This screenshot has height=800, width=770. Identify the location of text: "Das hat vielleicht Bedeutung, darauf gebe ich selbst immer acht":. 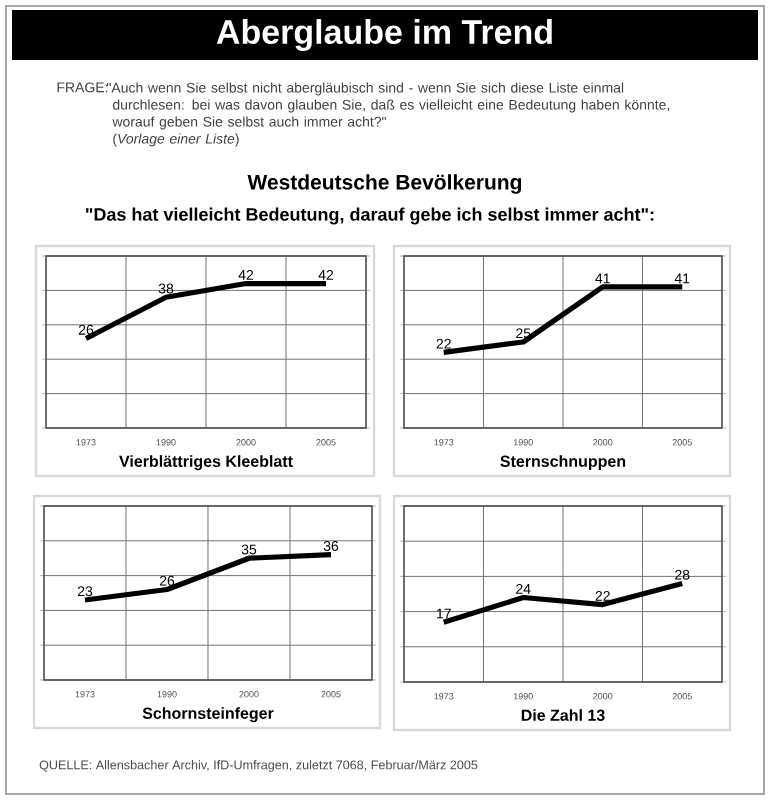
(370, 216).